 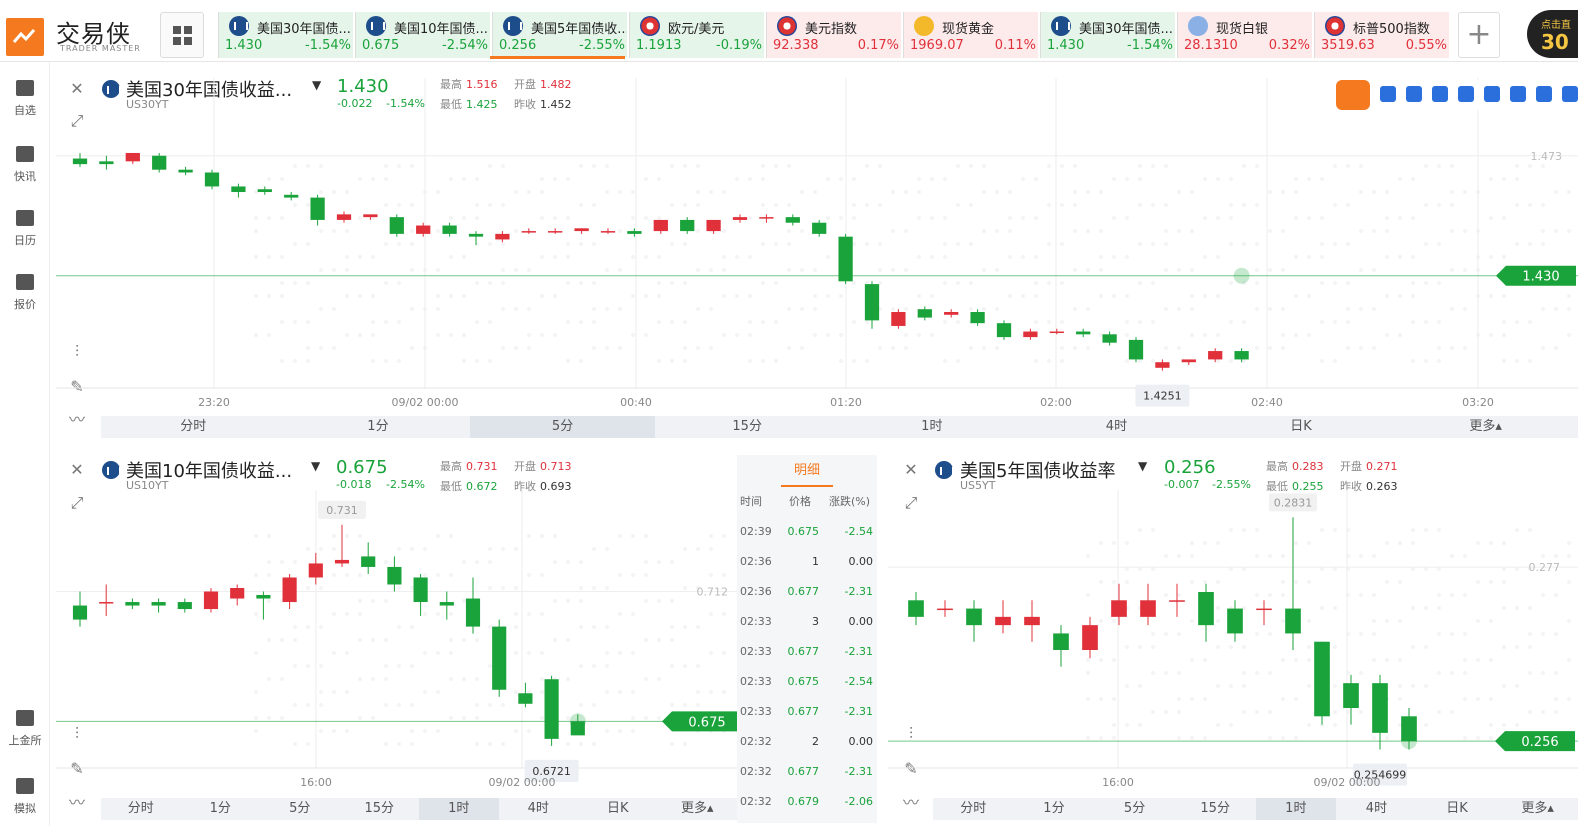 What do you see at coordinates (25, 229) in the screenshot?
I see `sidebar-item: 日历` at bounding box center [25, 229].